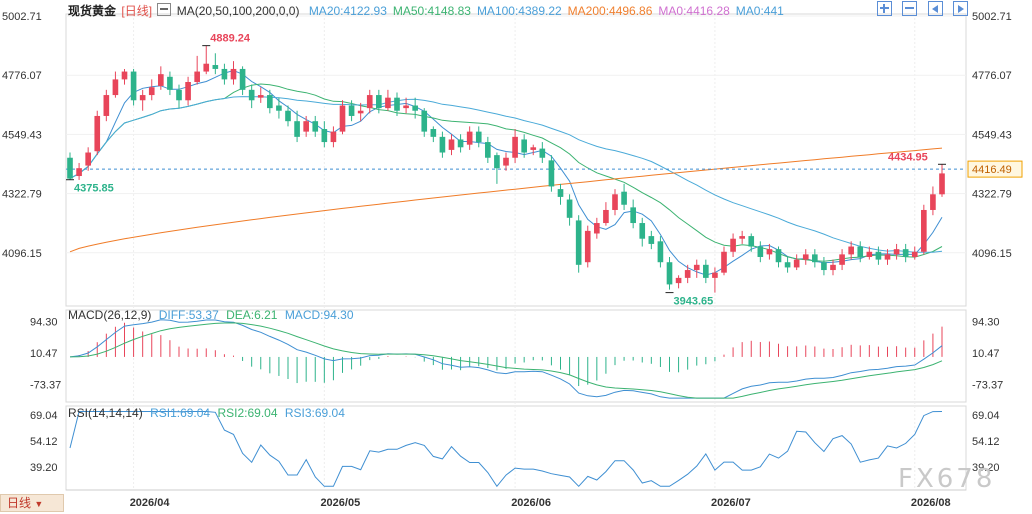  I want to click on rsi-tick-left: 69.04, so click(44, 416).